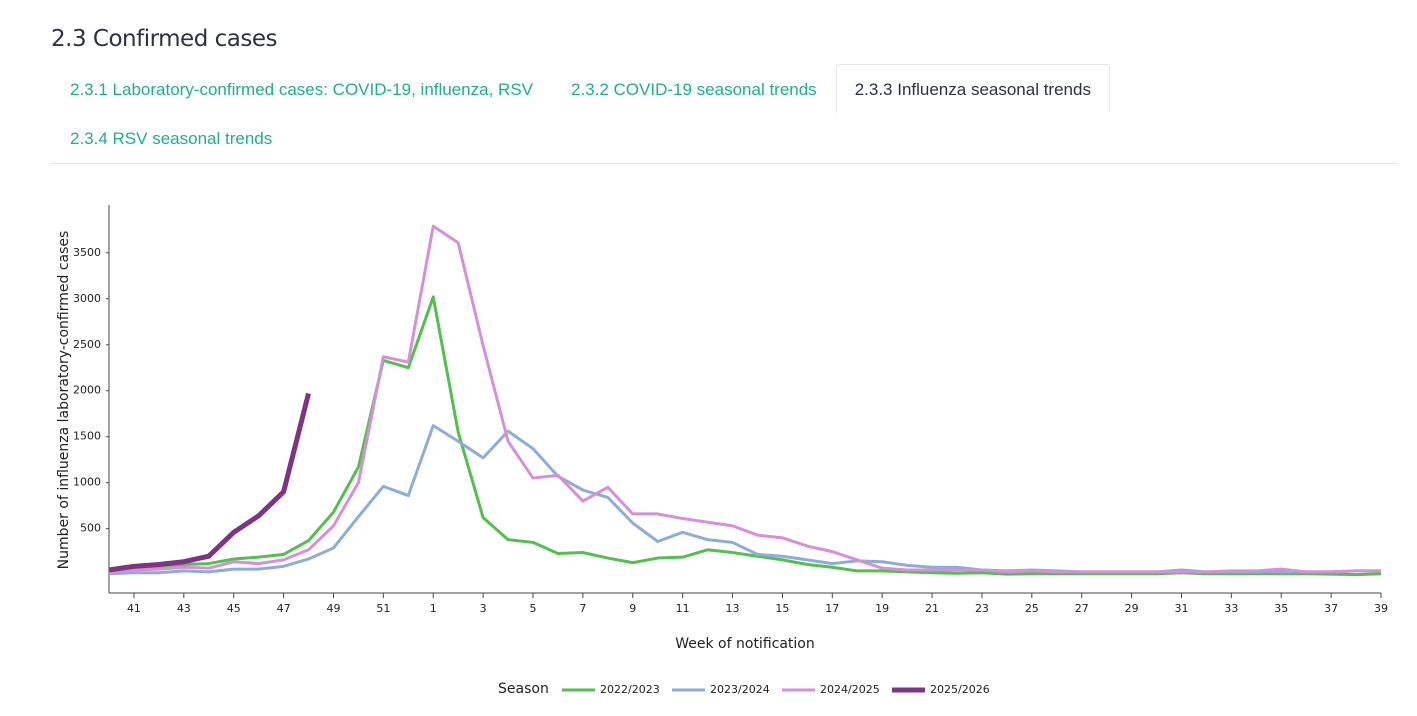 This screenshot has height=716, width=1417. What do you see at coordinates (740, 689) in the screenshot?
I see `legend-label: 2023/2024` at bounding box center [740, 689].